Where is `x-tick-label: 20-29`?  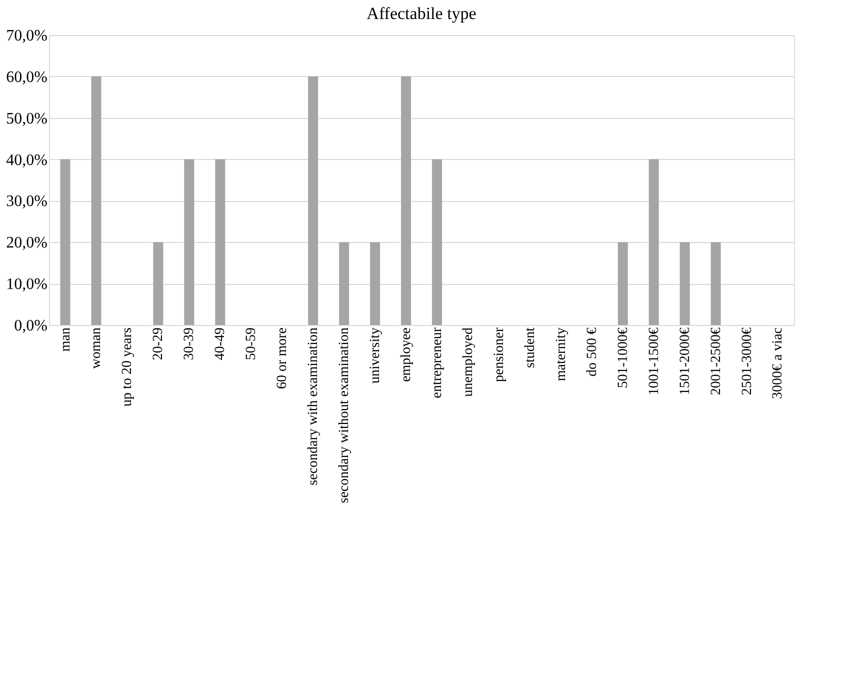 x-tick-label: 20-29 is located at coordinates (158, 344).